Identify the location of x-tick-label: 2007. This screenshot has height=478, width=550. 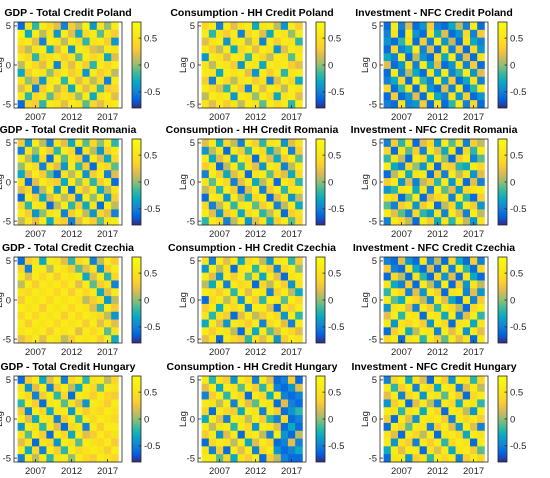
(401, 471).